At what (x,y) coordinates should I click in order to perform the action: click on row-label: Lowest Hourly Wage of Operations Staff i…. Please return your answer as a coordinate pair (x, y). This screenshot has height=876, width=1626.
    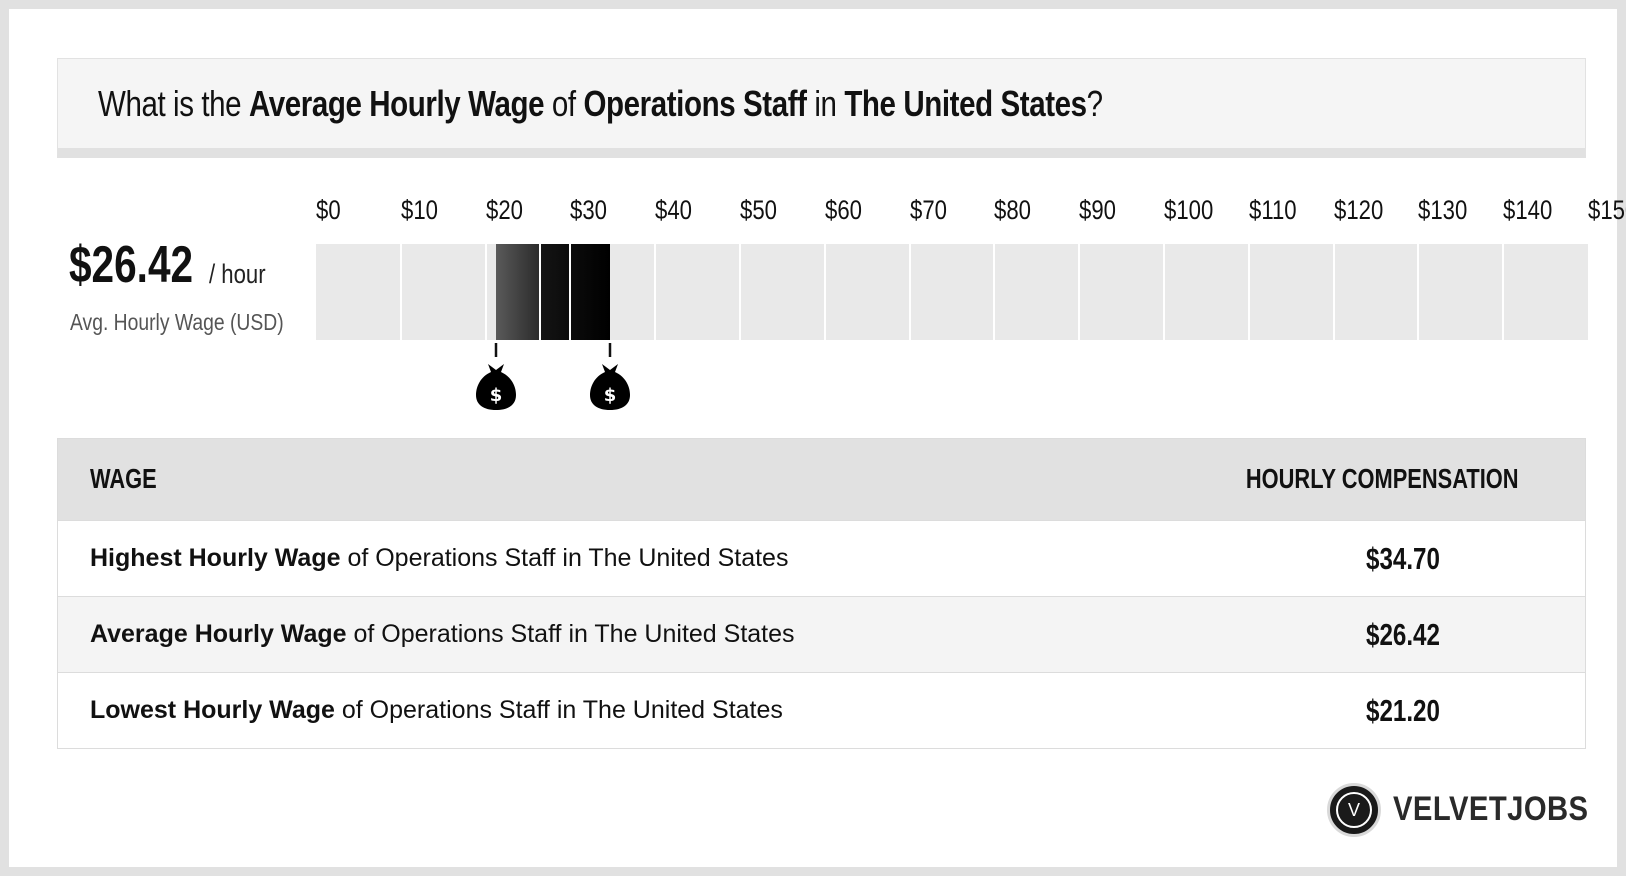
    Looking at the image, I should click on (436, 710).